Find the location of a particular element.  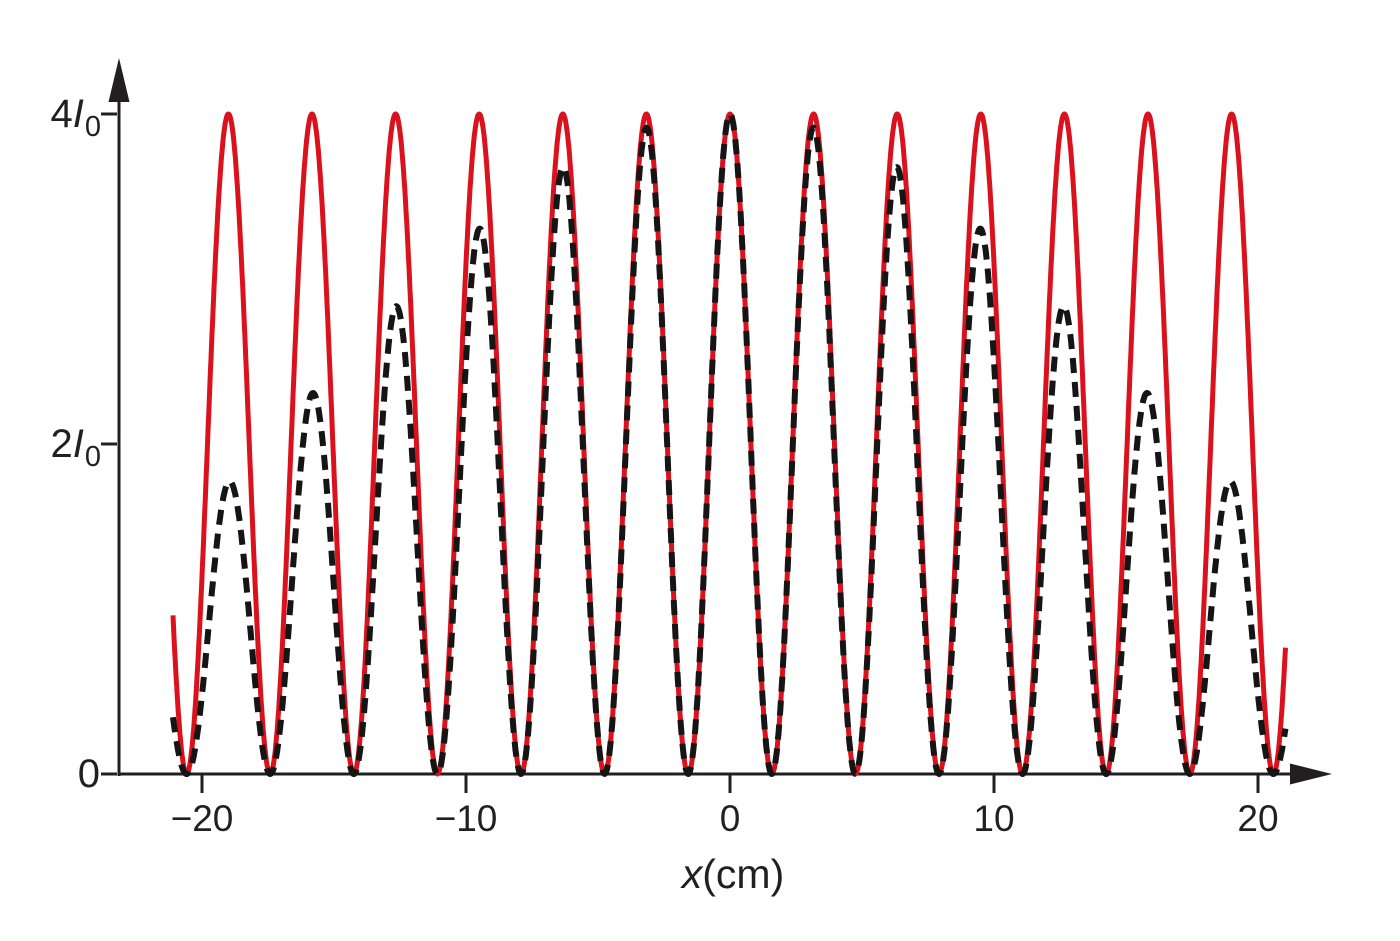

x-tick-label-0: 0 is located at coordinates (730, 818).